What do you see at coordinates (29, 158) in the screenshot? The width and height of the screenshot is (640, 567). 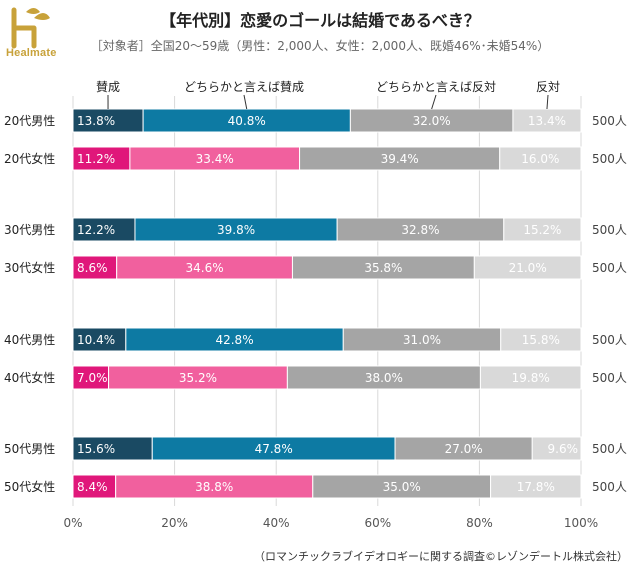 I see `row-label: 20代女性` at bounding box center [29, 158].